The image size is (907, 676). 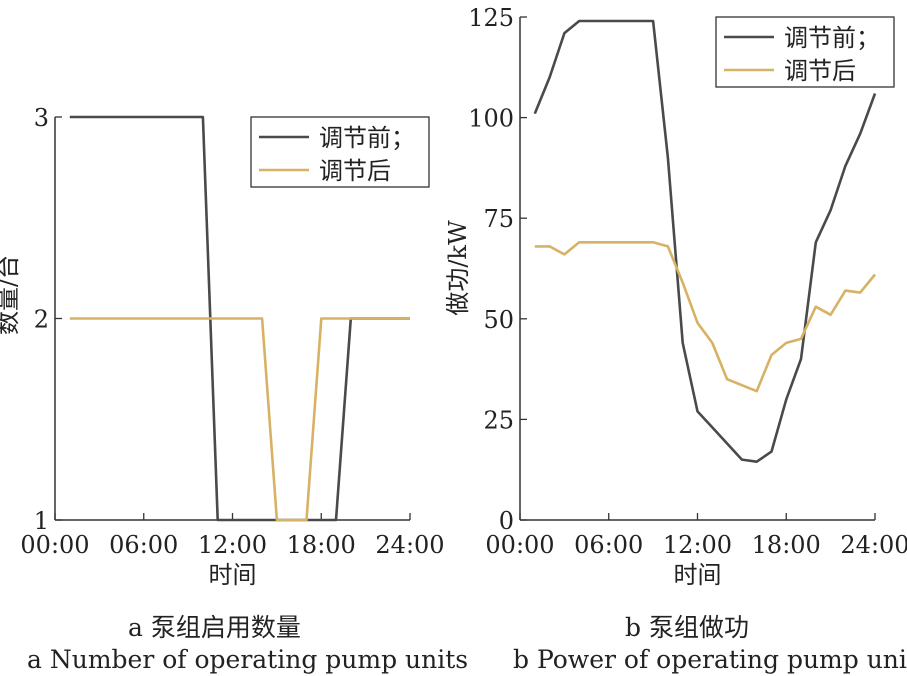 What do you see at coordinates (710, 659) in the screenshot?
I see `caption-b-english: b Power of operating pump units` at bounding box center [710, 659].